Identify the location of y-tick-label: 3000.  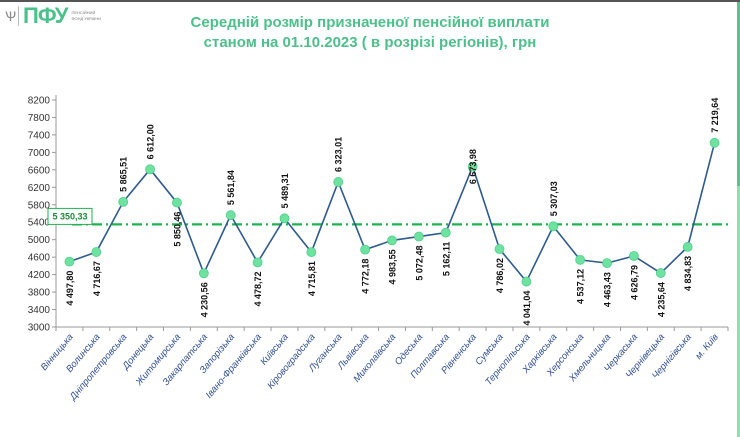
(39, 328).